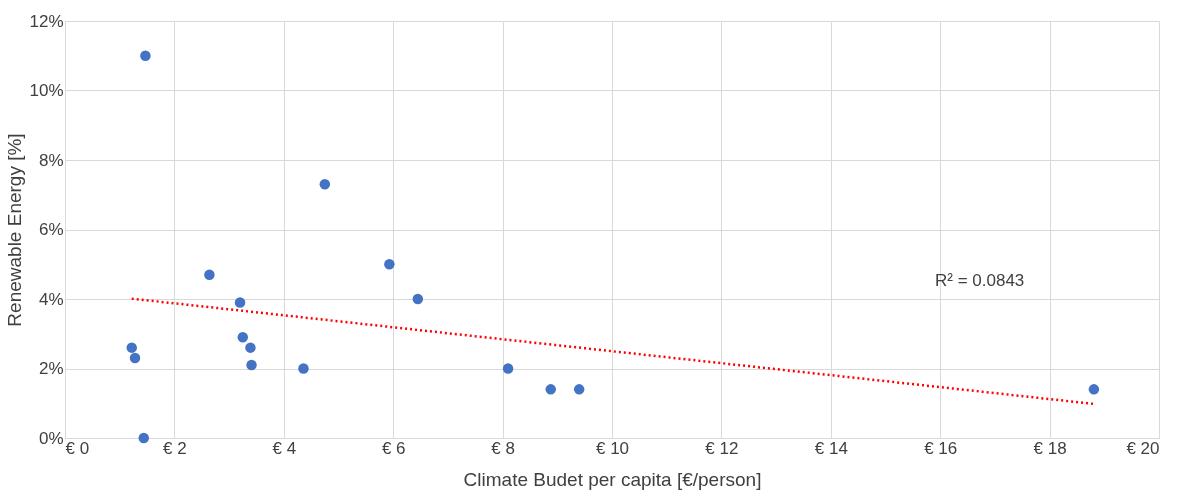  Describe the element at coordinates (503, 448) in the screenshot. I see `x-tick-label: € 8` at that location.